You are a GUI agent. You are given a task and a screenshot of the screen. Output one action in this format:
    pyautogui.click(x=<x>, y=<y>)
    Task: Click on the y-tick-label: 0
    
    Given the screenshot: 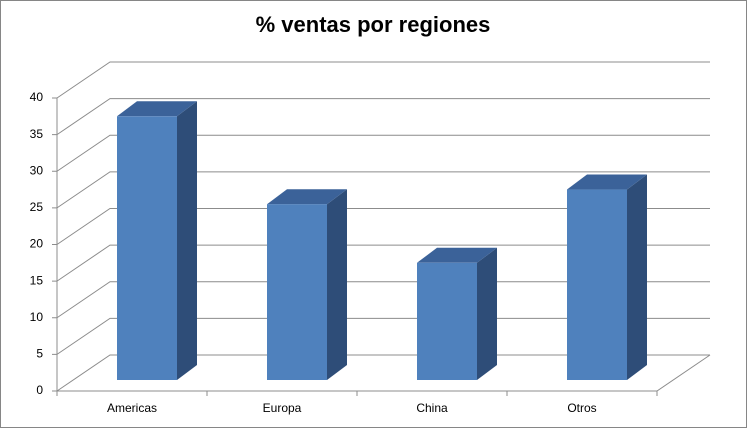 What is the action you would take?
    pyautogui.click(x=39, y=390)
    